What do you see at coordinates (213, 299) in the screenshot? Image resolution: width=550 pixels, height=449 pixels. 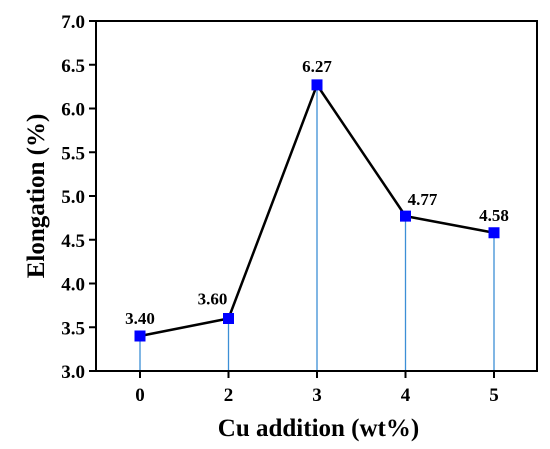 I see `data-label: 3.60` at bounding box center [213, 299].